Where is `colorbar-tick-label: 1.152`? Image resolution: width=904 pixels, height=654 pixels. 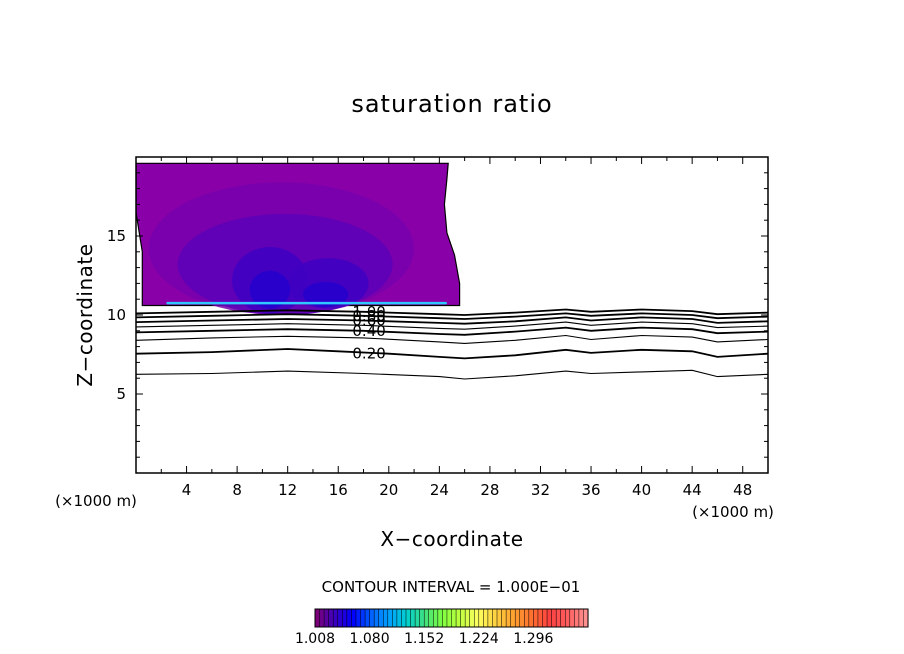 colorbar-tick-label: 1.152 is located at coordinates (424, 639).